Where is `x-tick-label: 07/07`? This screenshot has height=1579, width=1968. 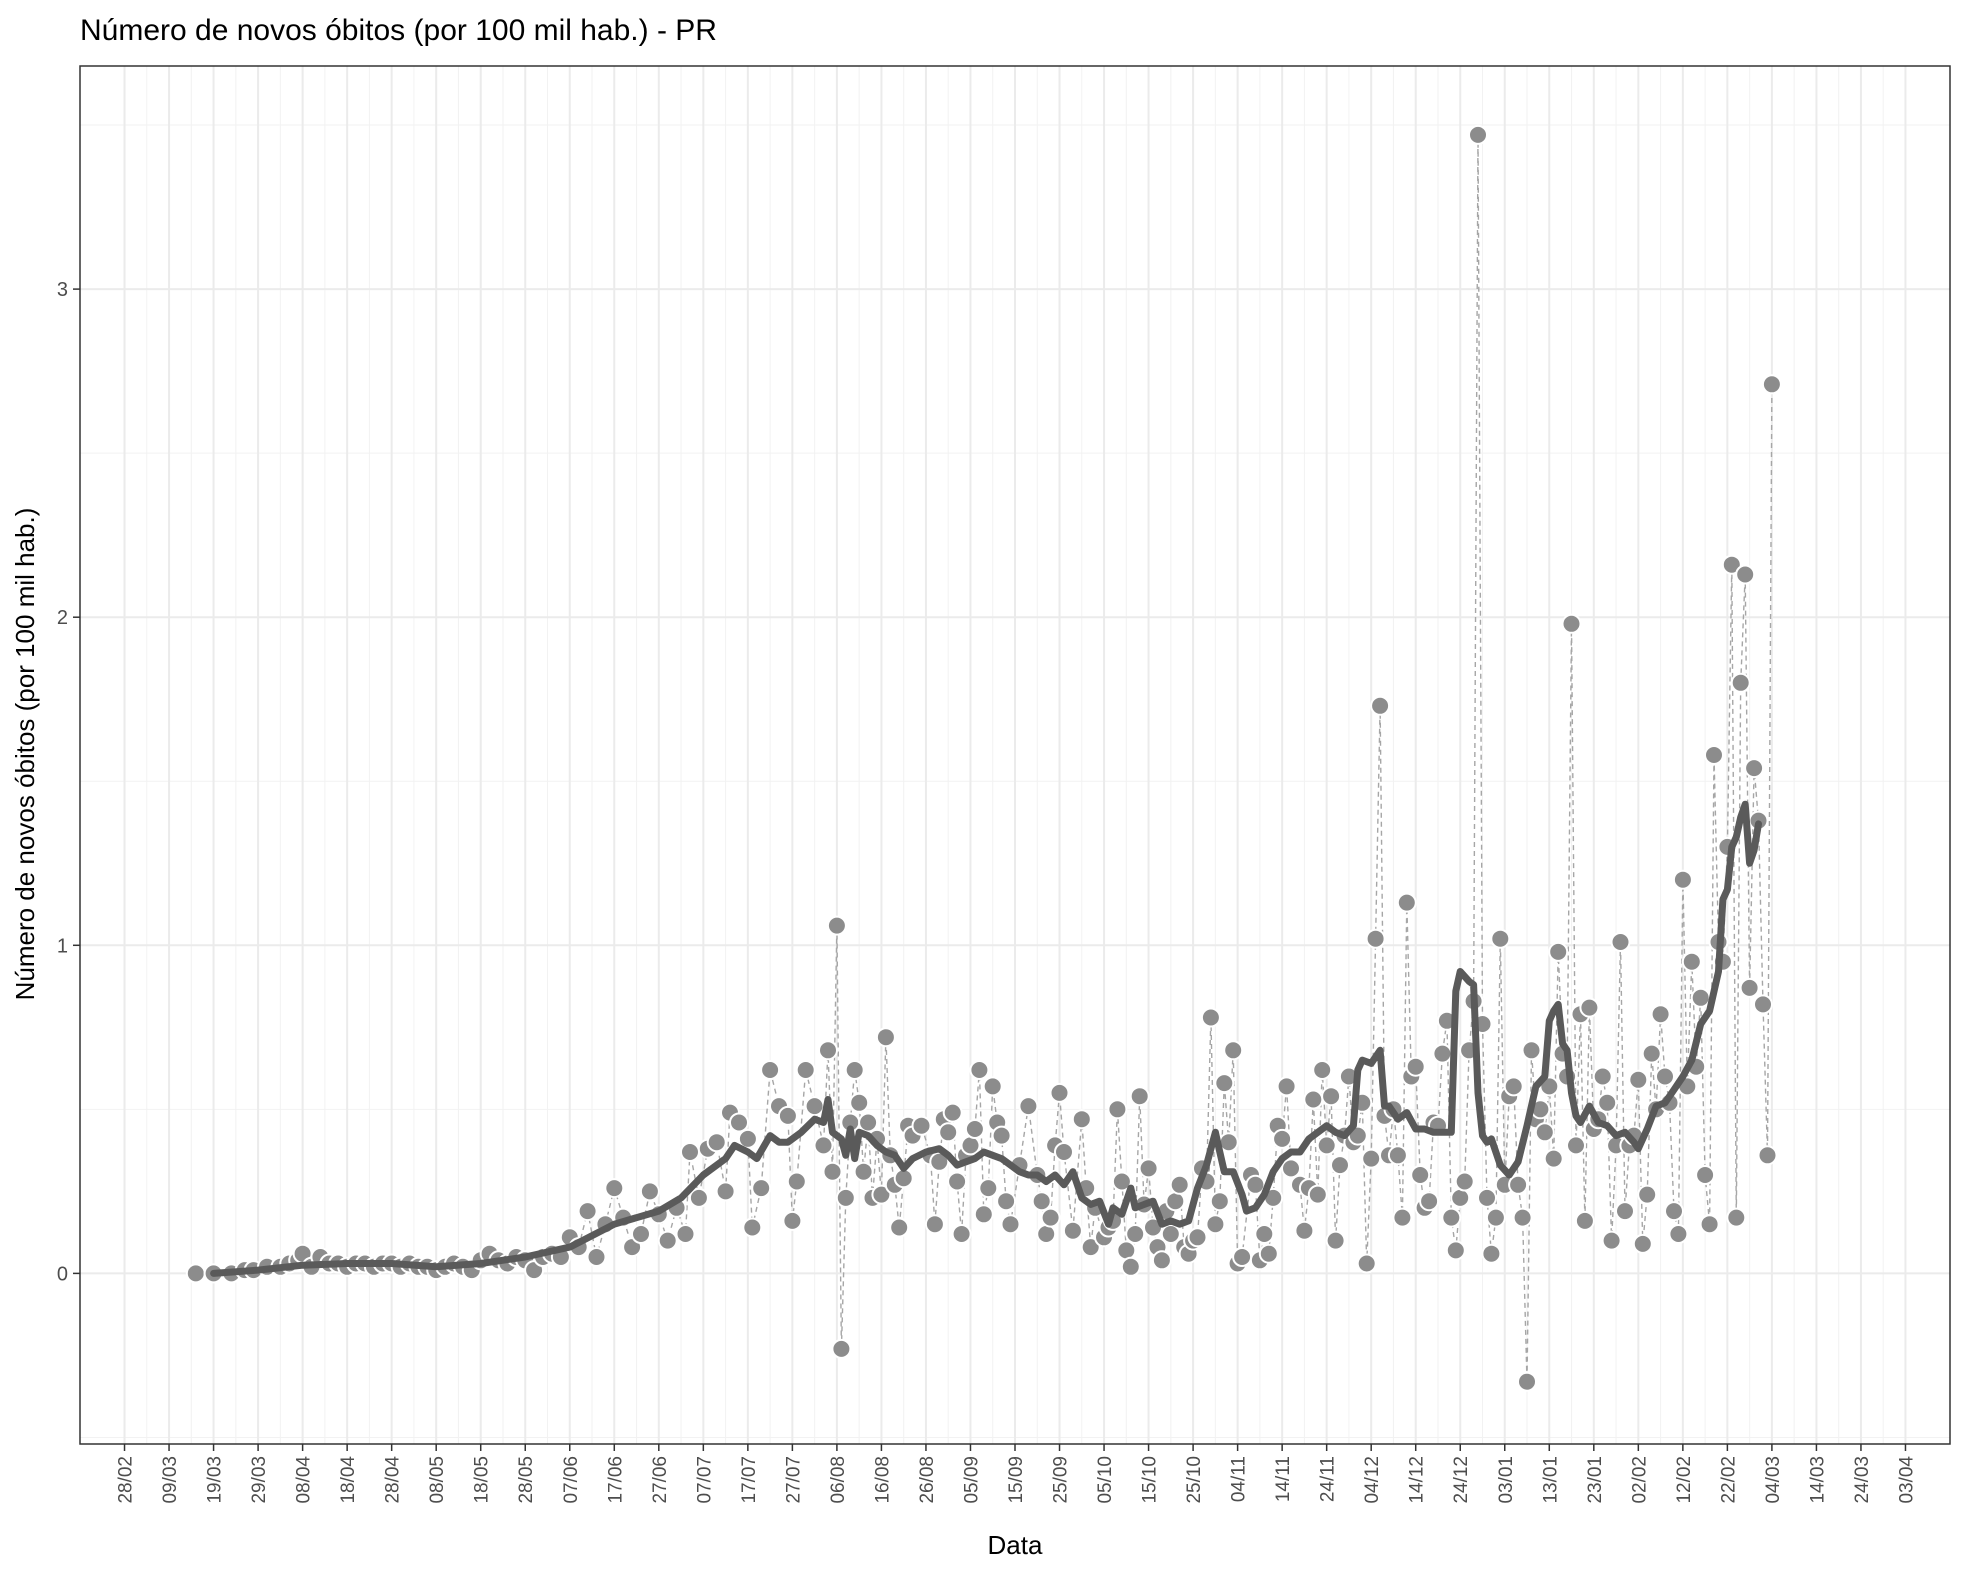
x-tick-label: 07/07 is located at coordinates (704, 1480).